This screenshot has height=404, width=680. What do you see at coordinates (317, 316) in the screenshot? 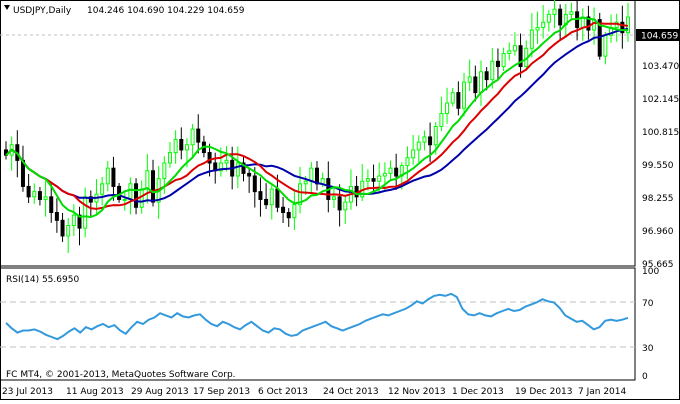
I see `rsi-line` at bounding box center [317, 316].